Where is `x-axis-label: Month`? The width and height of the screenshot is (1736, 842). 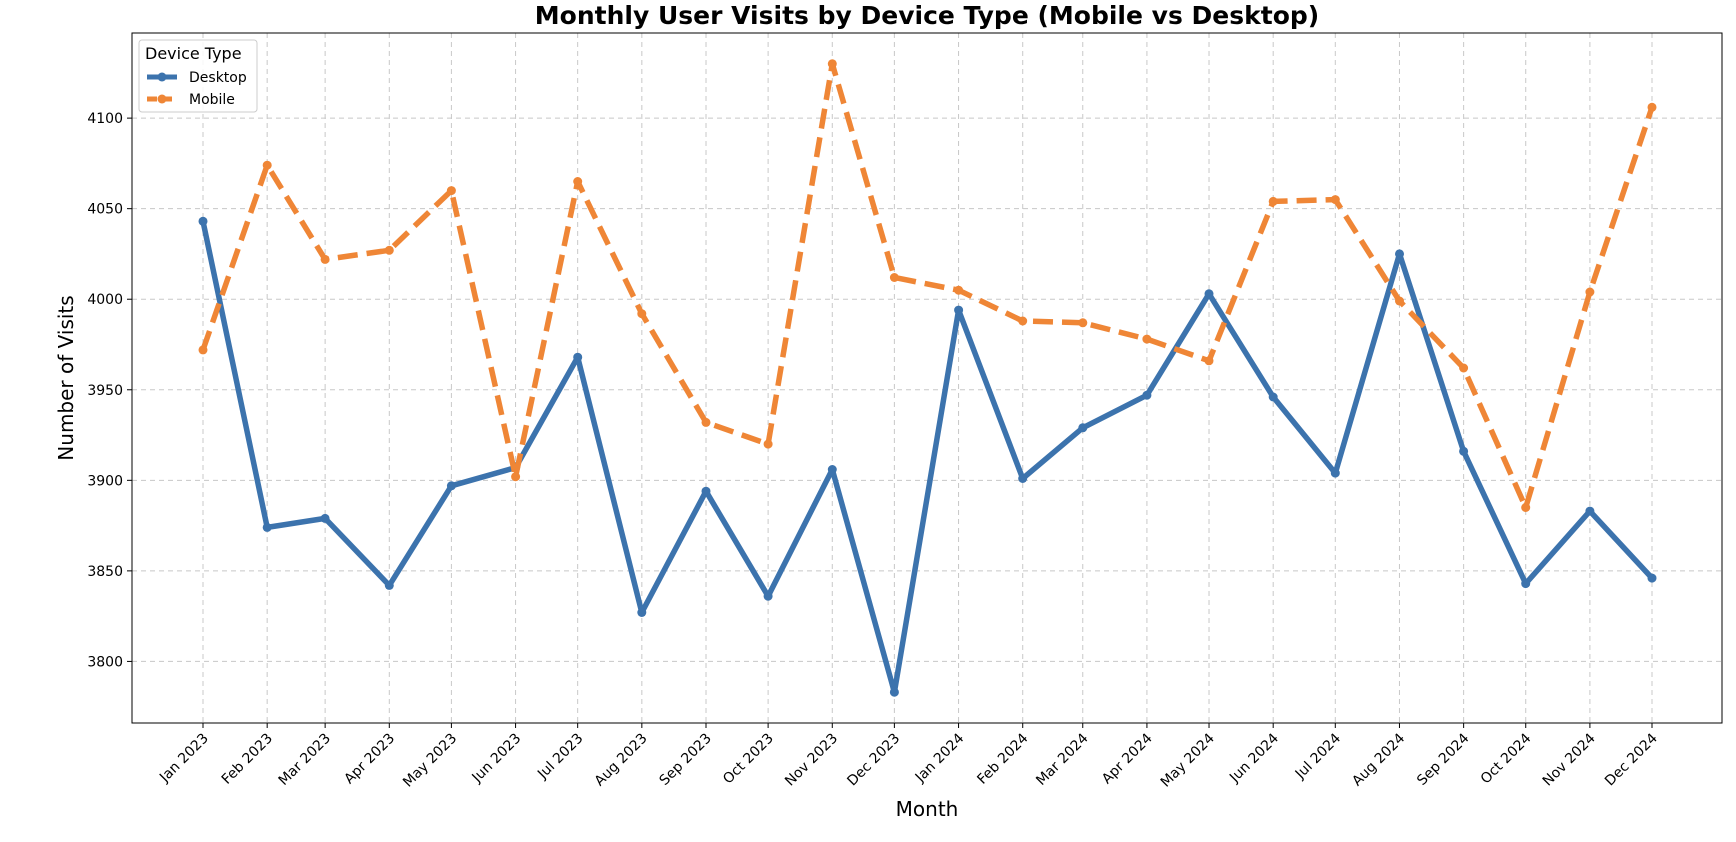 x-axis-label: Month is located at coordinates (927, 809).